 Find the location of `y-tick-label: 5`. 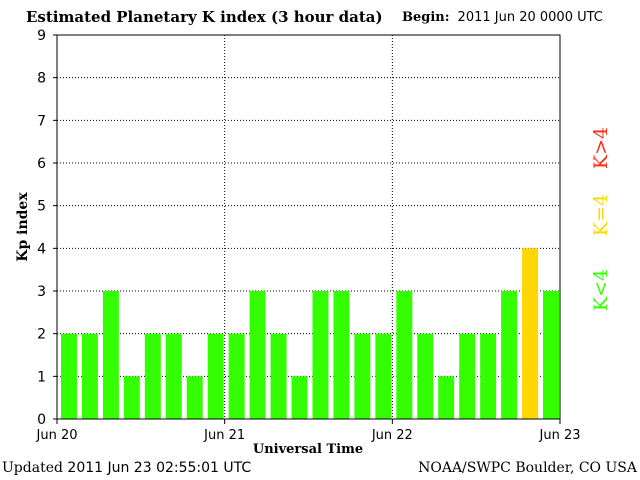

y-tick-label: 5 is located at coordinates (41, 207).